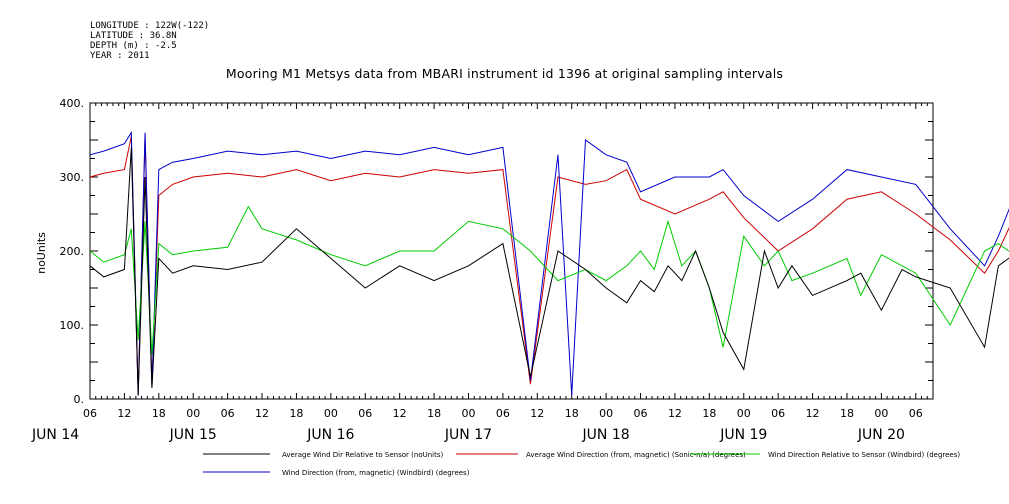 The width and height of the screenshot is (1009, 504). Describe the element at coordinates (330, 435) in the screenshot. I see `day-label: JUN 16` at that location.